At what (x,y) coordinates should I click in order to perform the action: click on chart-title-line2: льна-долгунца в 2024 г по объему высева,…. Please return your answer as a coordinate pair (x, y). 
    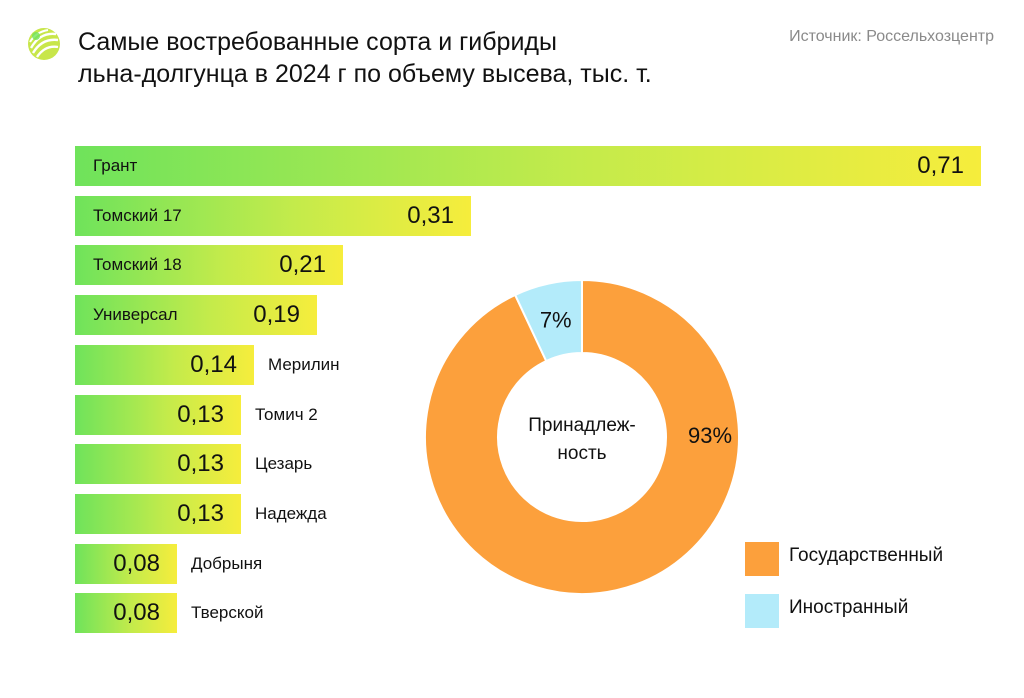
    Looking at the image, I should click on (365, 74).